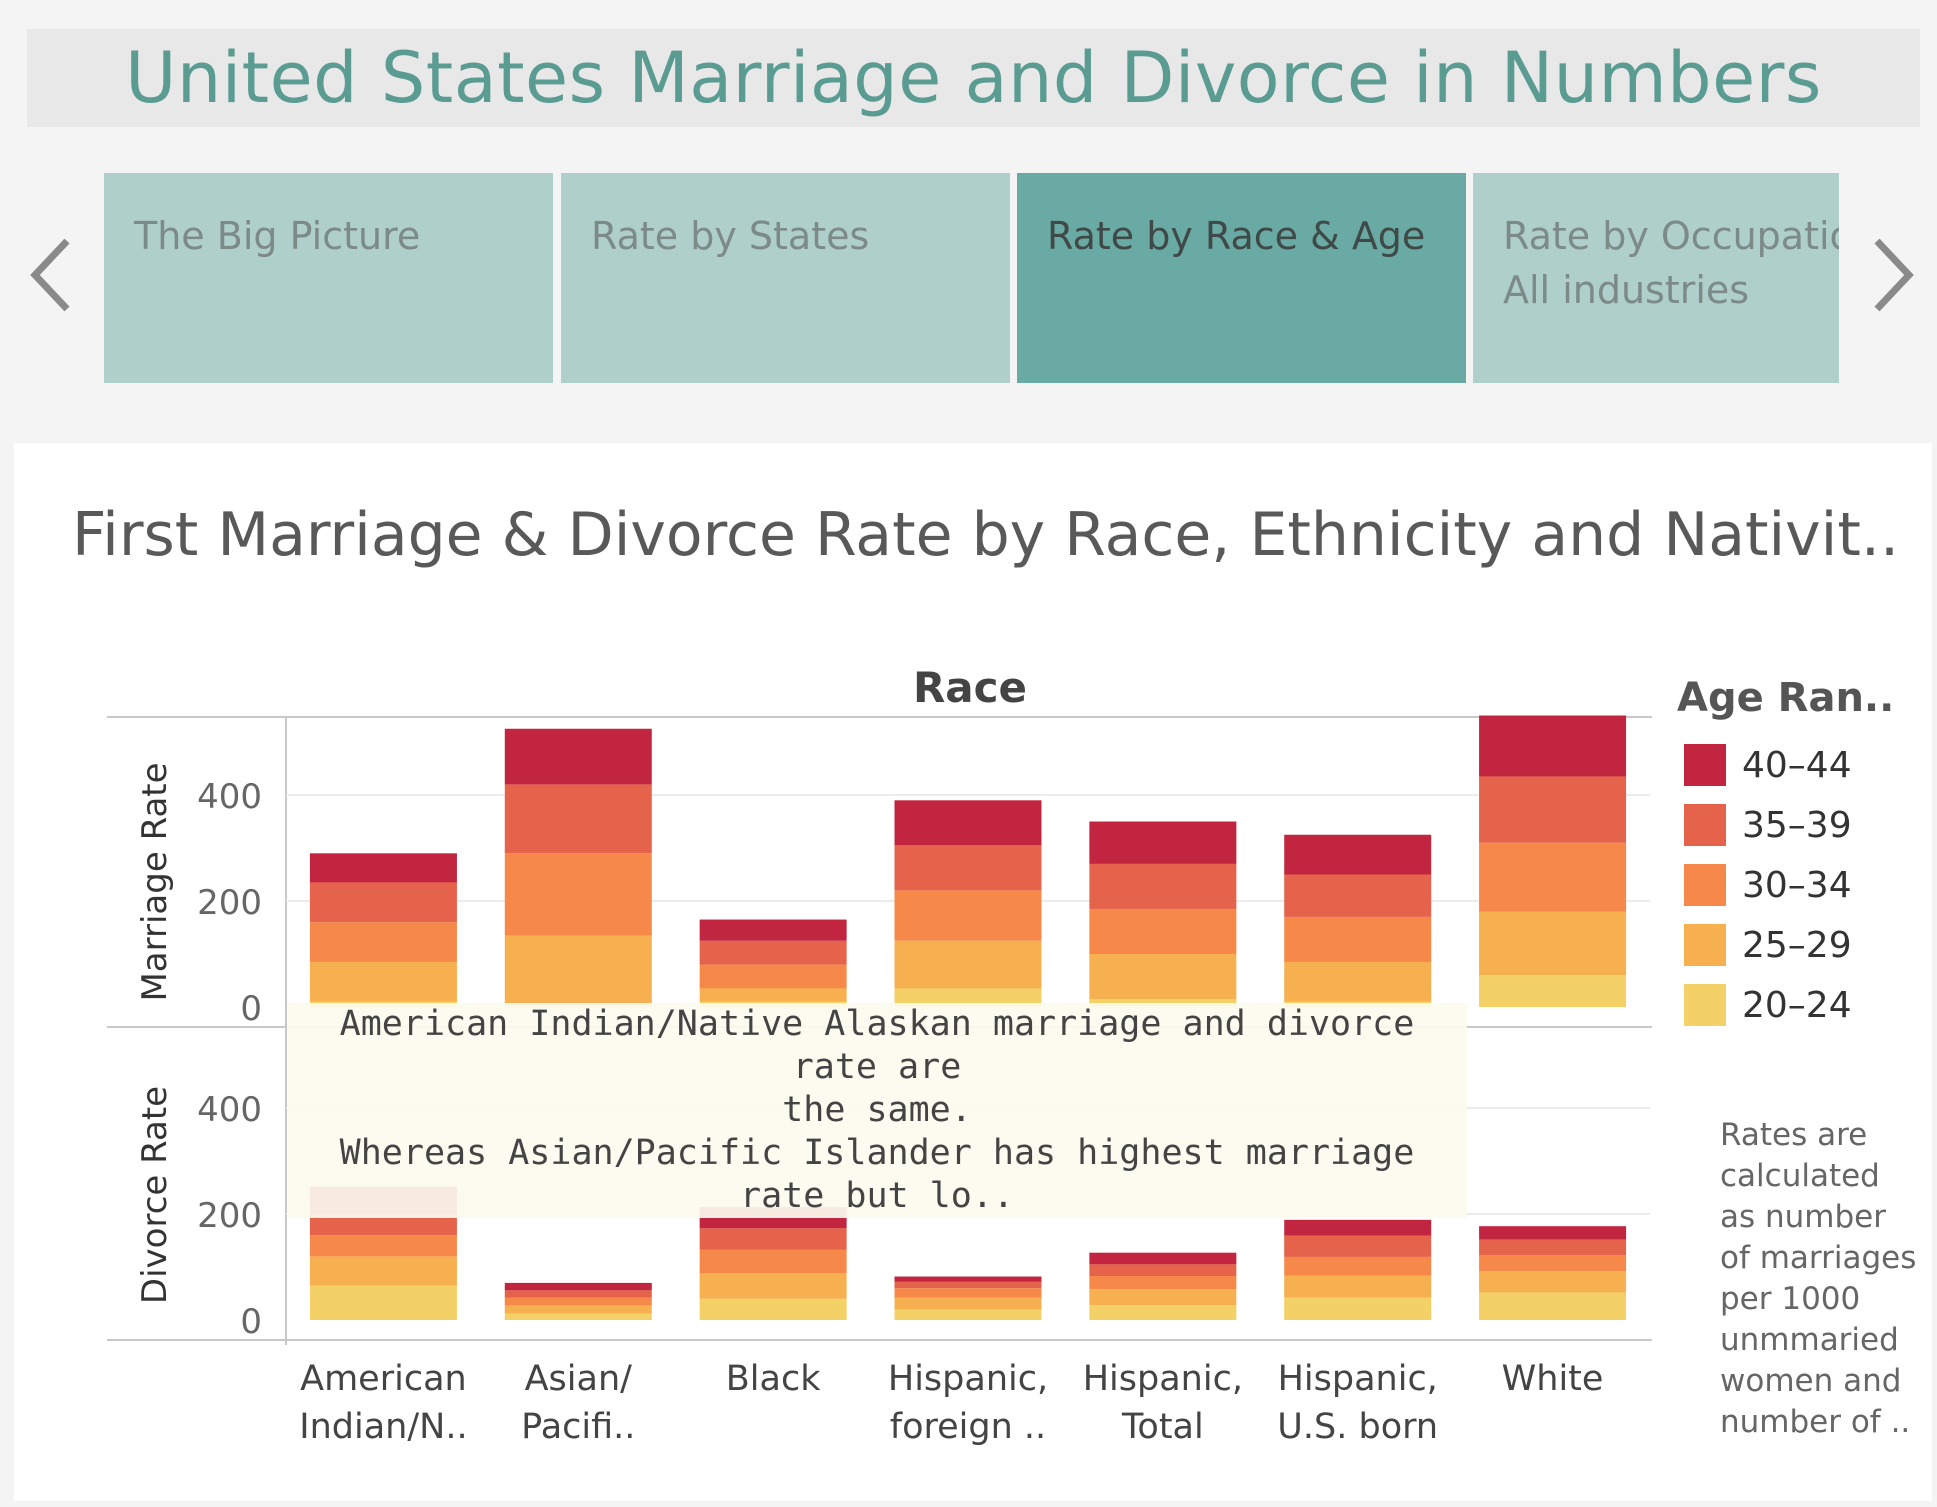  Describe the element at coordinates (970, 687) in the screenshot. I see `column-header: Race` at that location.